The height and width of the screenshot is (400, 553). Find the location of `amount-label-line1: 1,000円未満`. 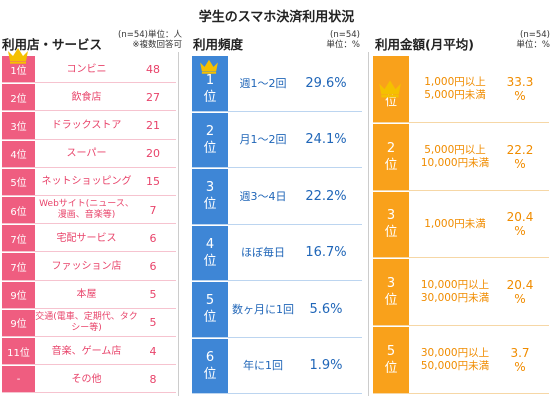

amount-label-line1: 1,000円未満 is located at coordinates (455, 223).